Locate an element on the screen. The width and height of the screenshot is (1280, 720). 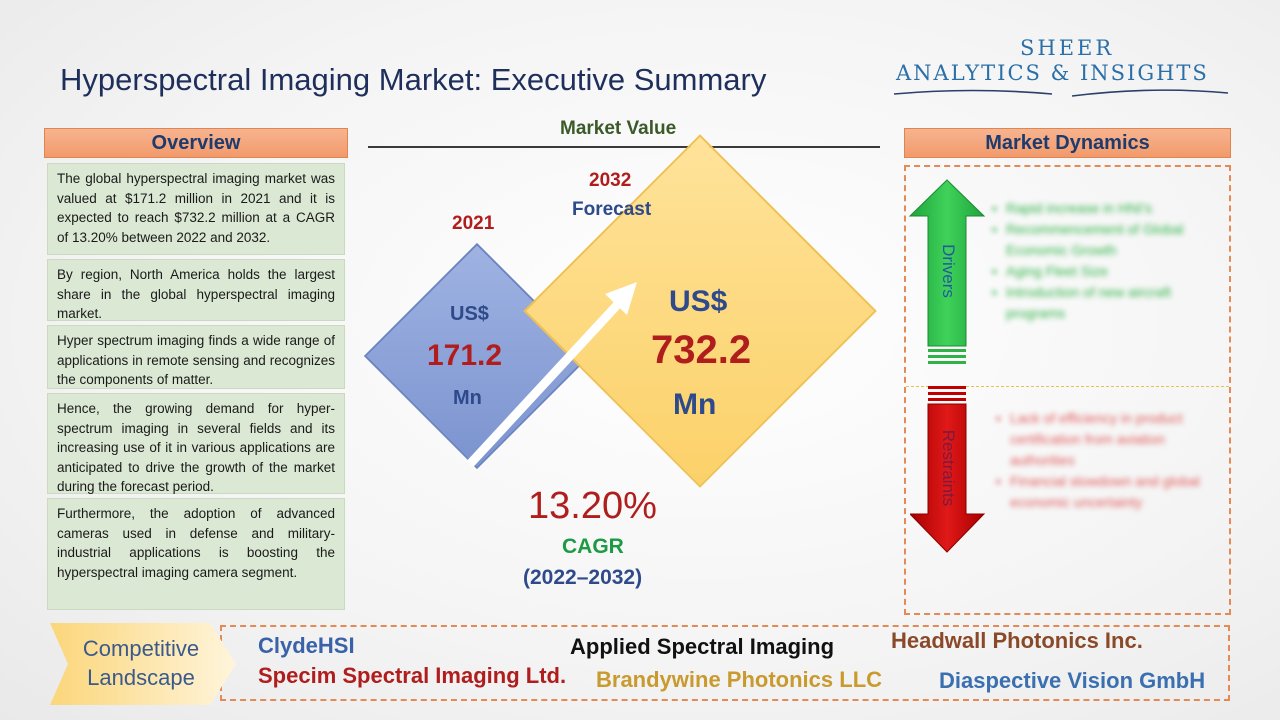
logo-line-1: SHEER is located at coordinates (1067, 48).